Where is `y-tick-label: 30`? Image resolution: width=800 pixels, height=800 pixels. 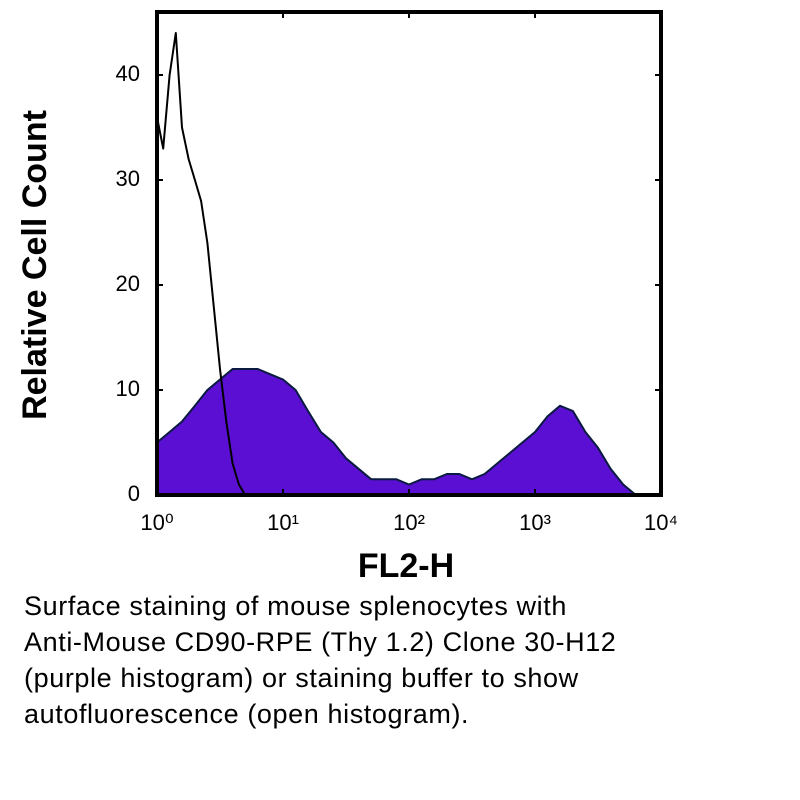
y-tick-label: 30 is located at coordinates (128, 178).